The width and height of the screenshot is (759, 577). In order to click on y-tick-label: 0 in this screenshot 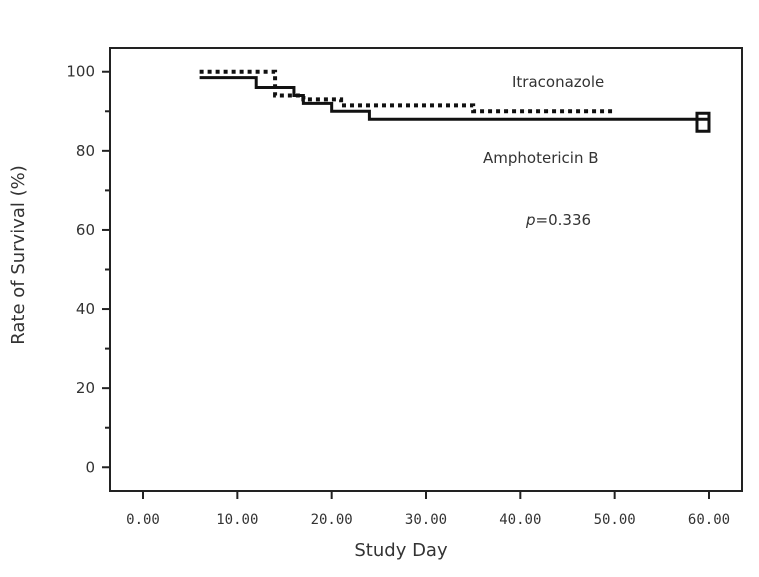, I will do `click(90, 467)`.